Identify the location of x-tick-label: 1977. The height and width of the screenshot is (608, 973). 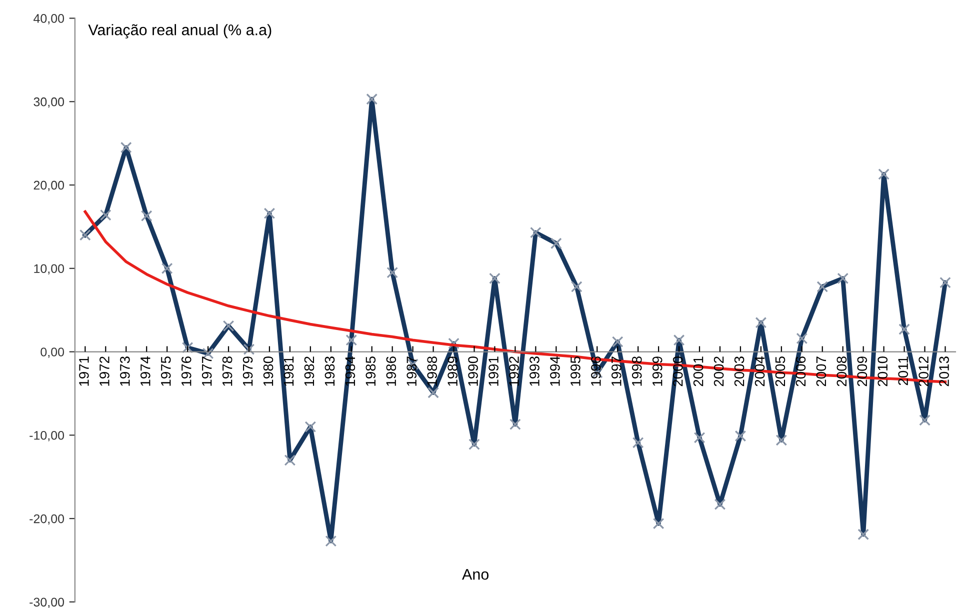
(207, 371).